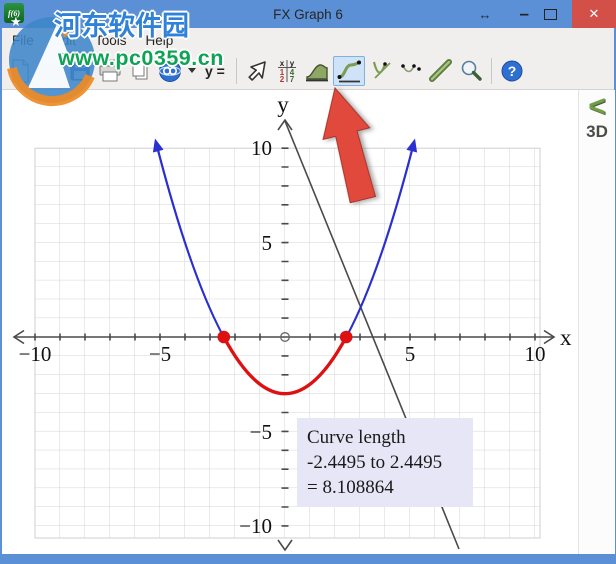  I want to click on curve-right-arrow-icon, so click(412, 145).